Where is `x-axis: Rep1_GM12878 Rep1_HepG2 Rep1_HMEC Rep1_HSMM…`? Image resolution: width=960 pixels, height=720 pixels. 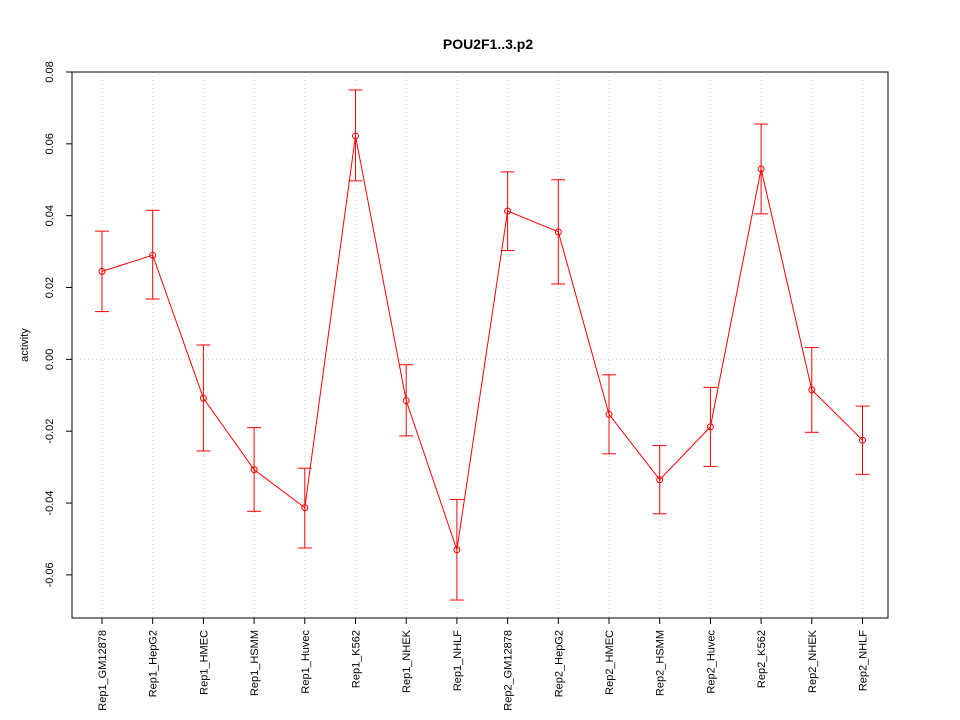 x-axis: Rep1_GM12878 Rep1_HepG2 Rep1_HMEC Rep1_HSMM… is located at coordinates (483, 664).